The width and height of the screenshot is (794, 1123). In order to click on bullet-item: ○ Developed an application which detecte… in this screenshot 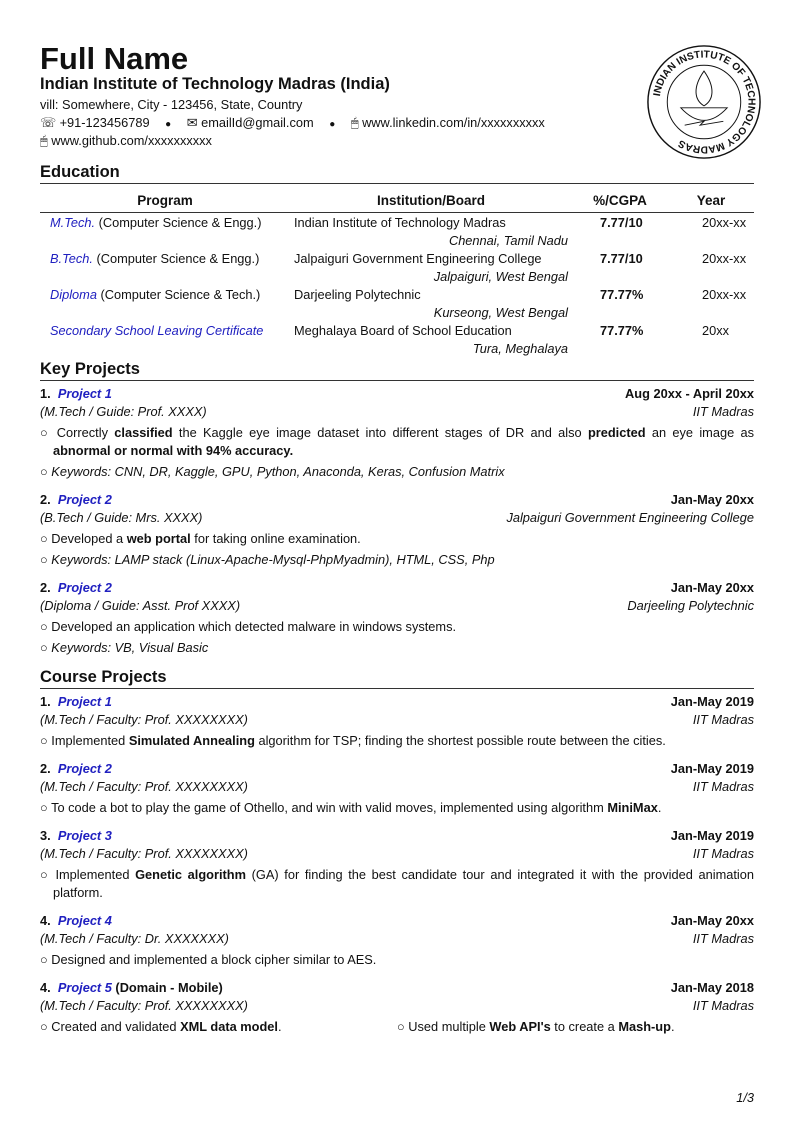, I will do `click(397, 627)`.